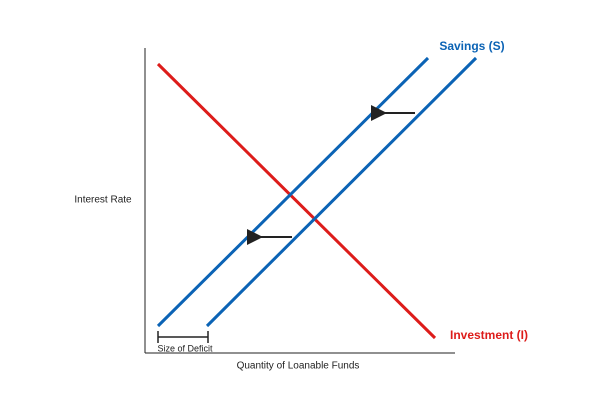 This screenshot has width=600, height=413. I want to click on deficit-label: Size of Deficit, so click(185, 348).